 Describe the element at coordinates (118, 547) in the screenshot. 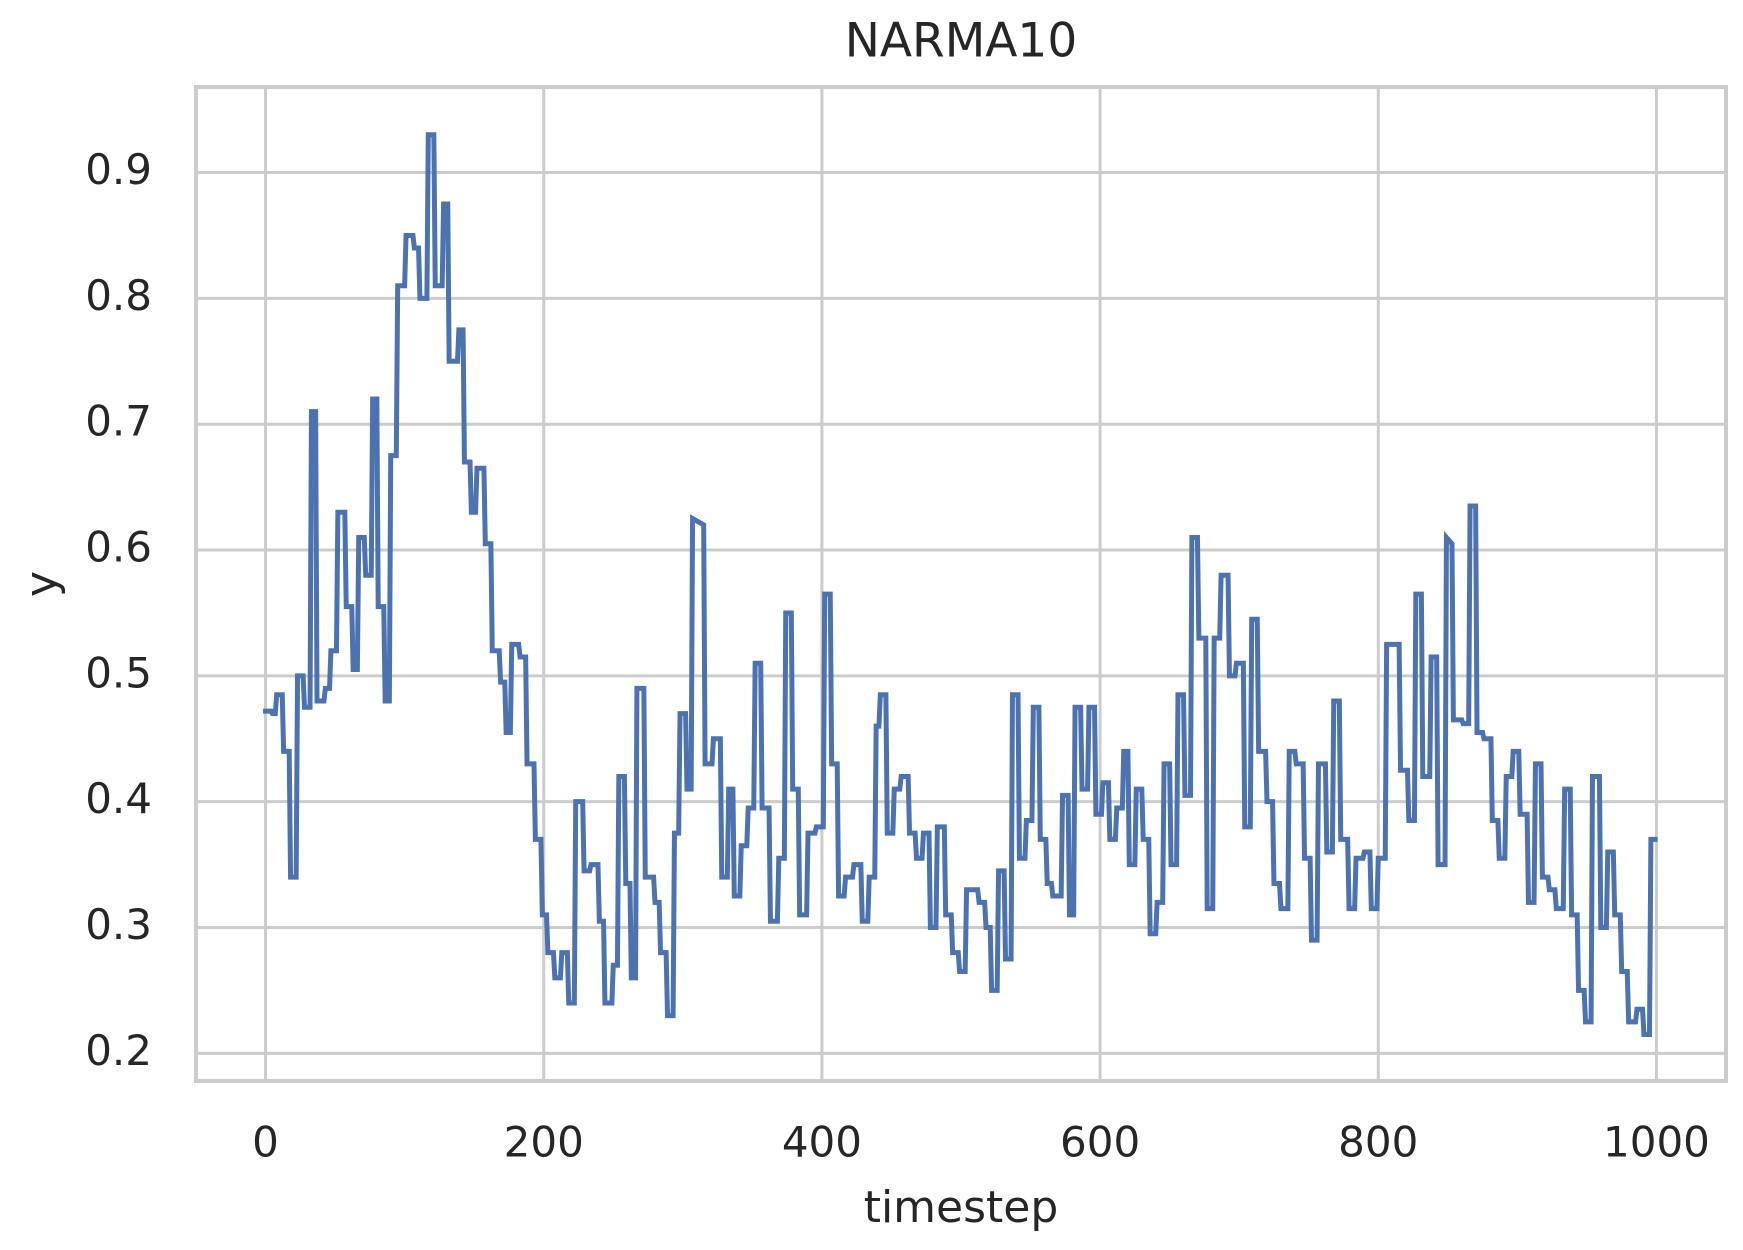

I see `y-tick-label: 0.6` at that location.